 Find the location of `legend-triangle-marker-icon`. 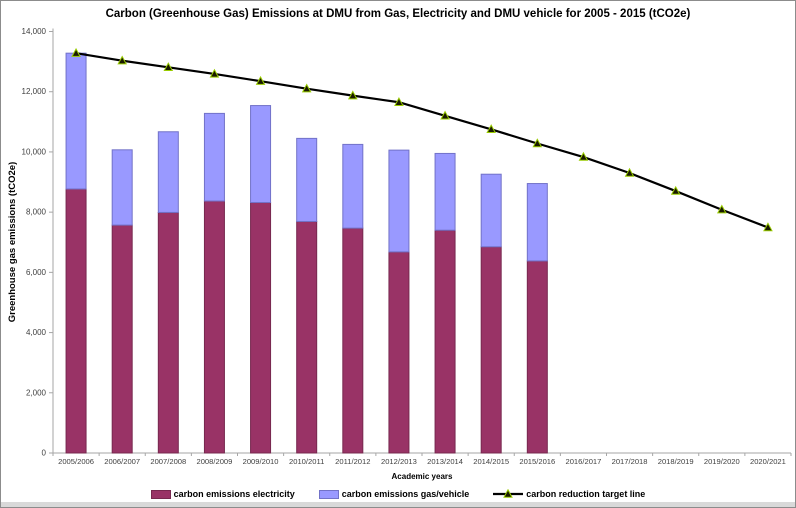

legend-triangle-marker-icon is located at coordinates (508, 493).